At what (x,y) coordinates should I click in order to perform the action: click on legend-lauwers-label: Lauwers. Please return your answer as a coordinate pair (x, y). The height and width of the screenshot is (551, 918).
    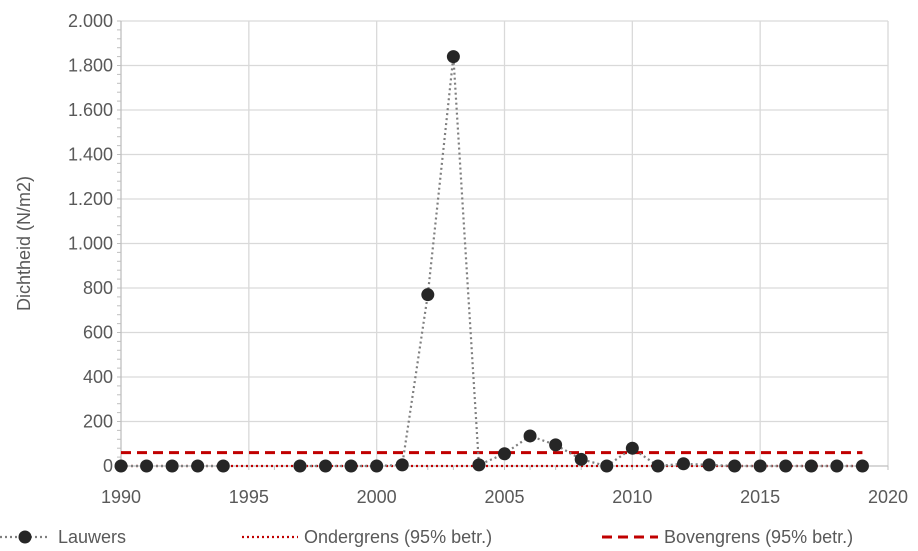
    Looking at the image, I should click on (92, 537).